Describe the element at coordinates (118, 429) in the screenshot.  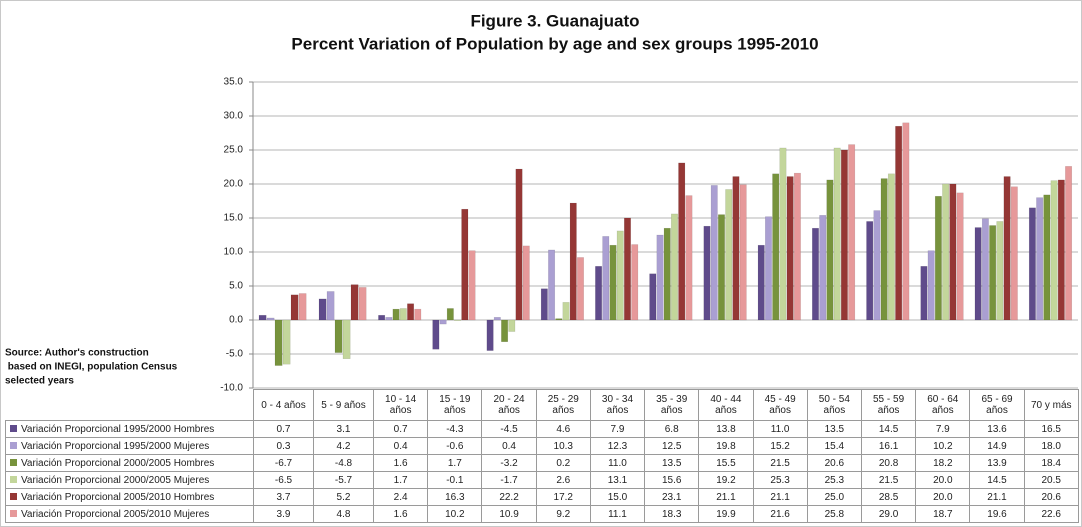
I see `legend-label: Variación Proporcional 1995/2000 Hombres` at that location.